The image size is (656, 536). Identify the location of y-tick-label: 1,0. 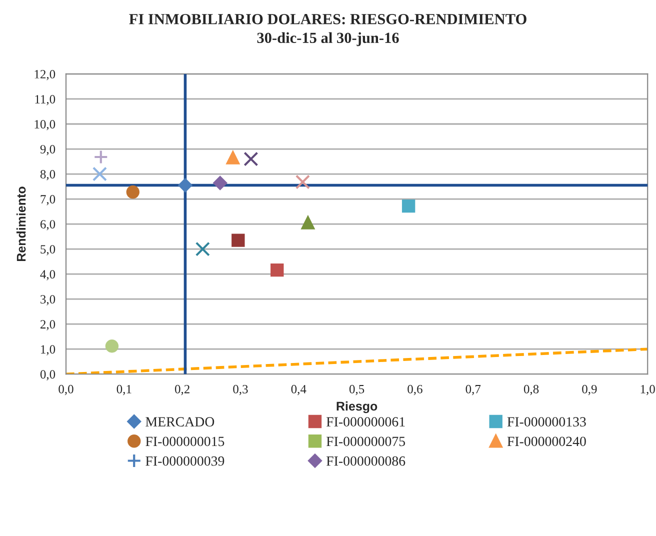
(48, 350).